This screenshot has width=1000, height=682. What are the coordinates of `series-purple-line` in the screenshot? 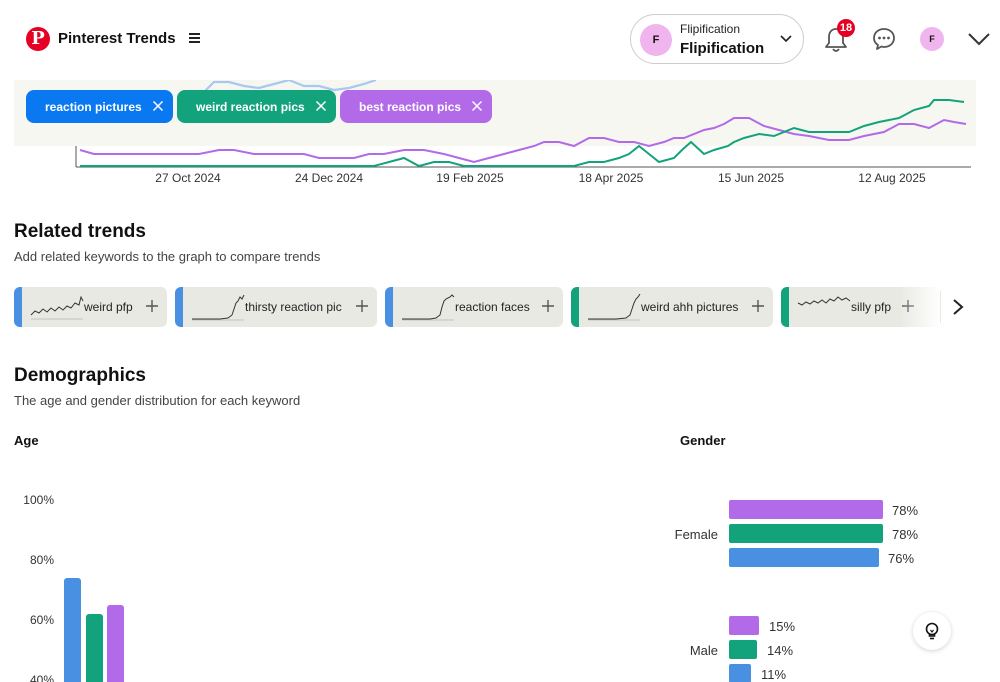 It's located at (523, 140).